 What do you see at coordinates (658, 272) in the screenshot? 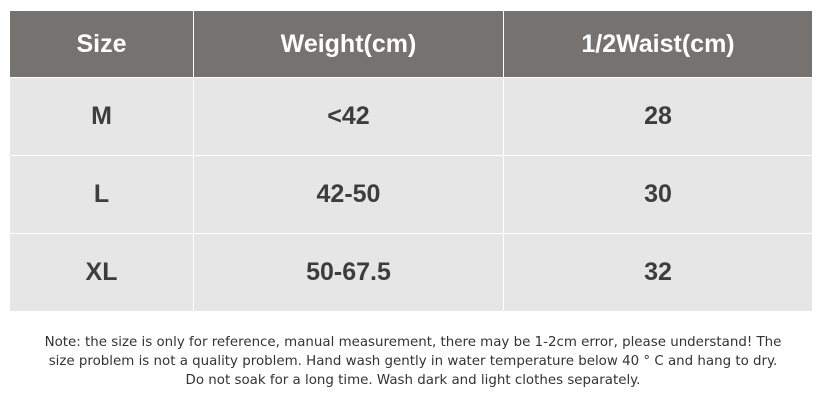
I see `table-cell: 32` at bounding box center [658, 272].